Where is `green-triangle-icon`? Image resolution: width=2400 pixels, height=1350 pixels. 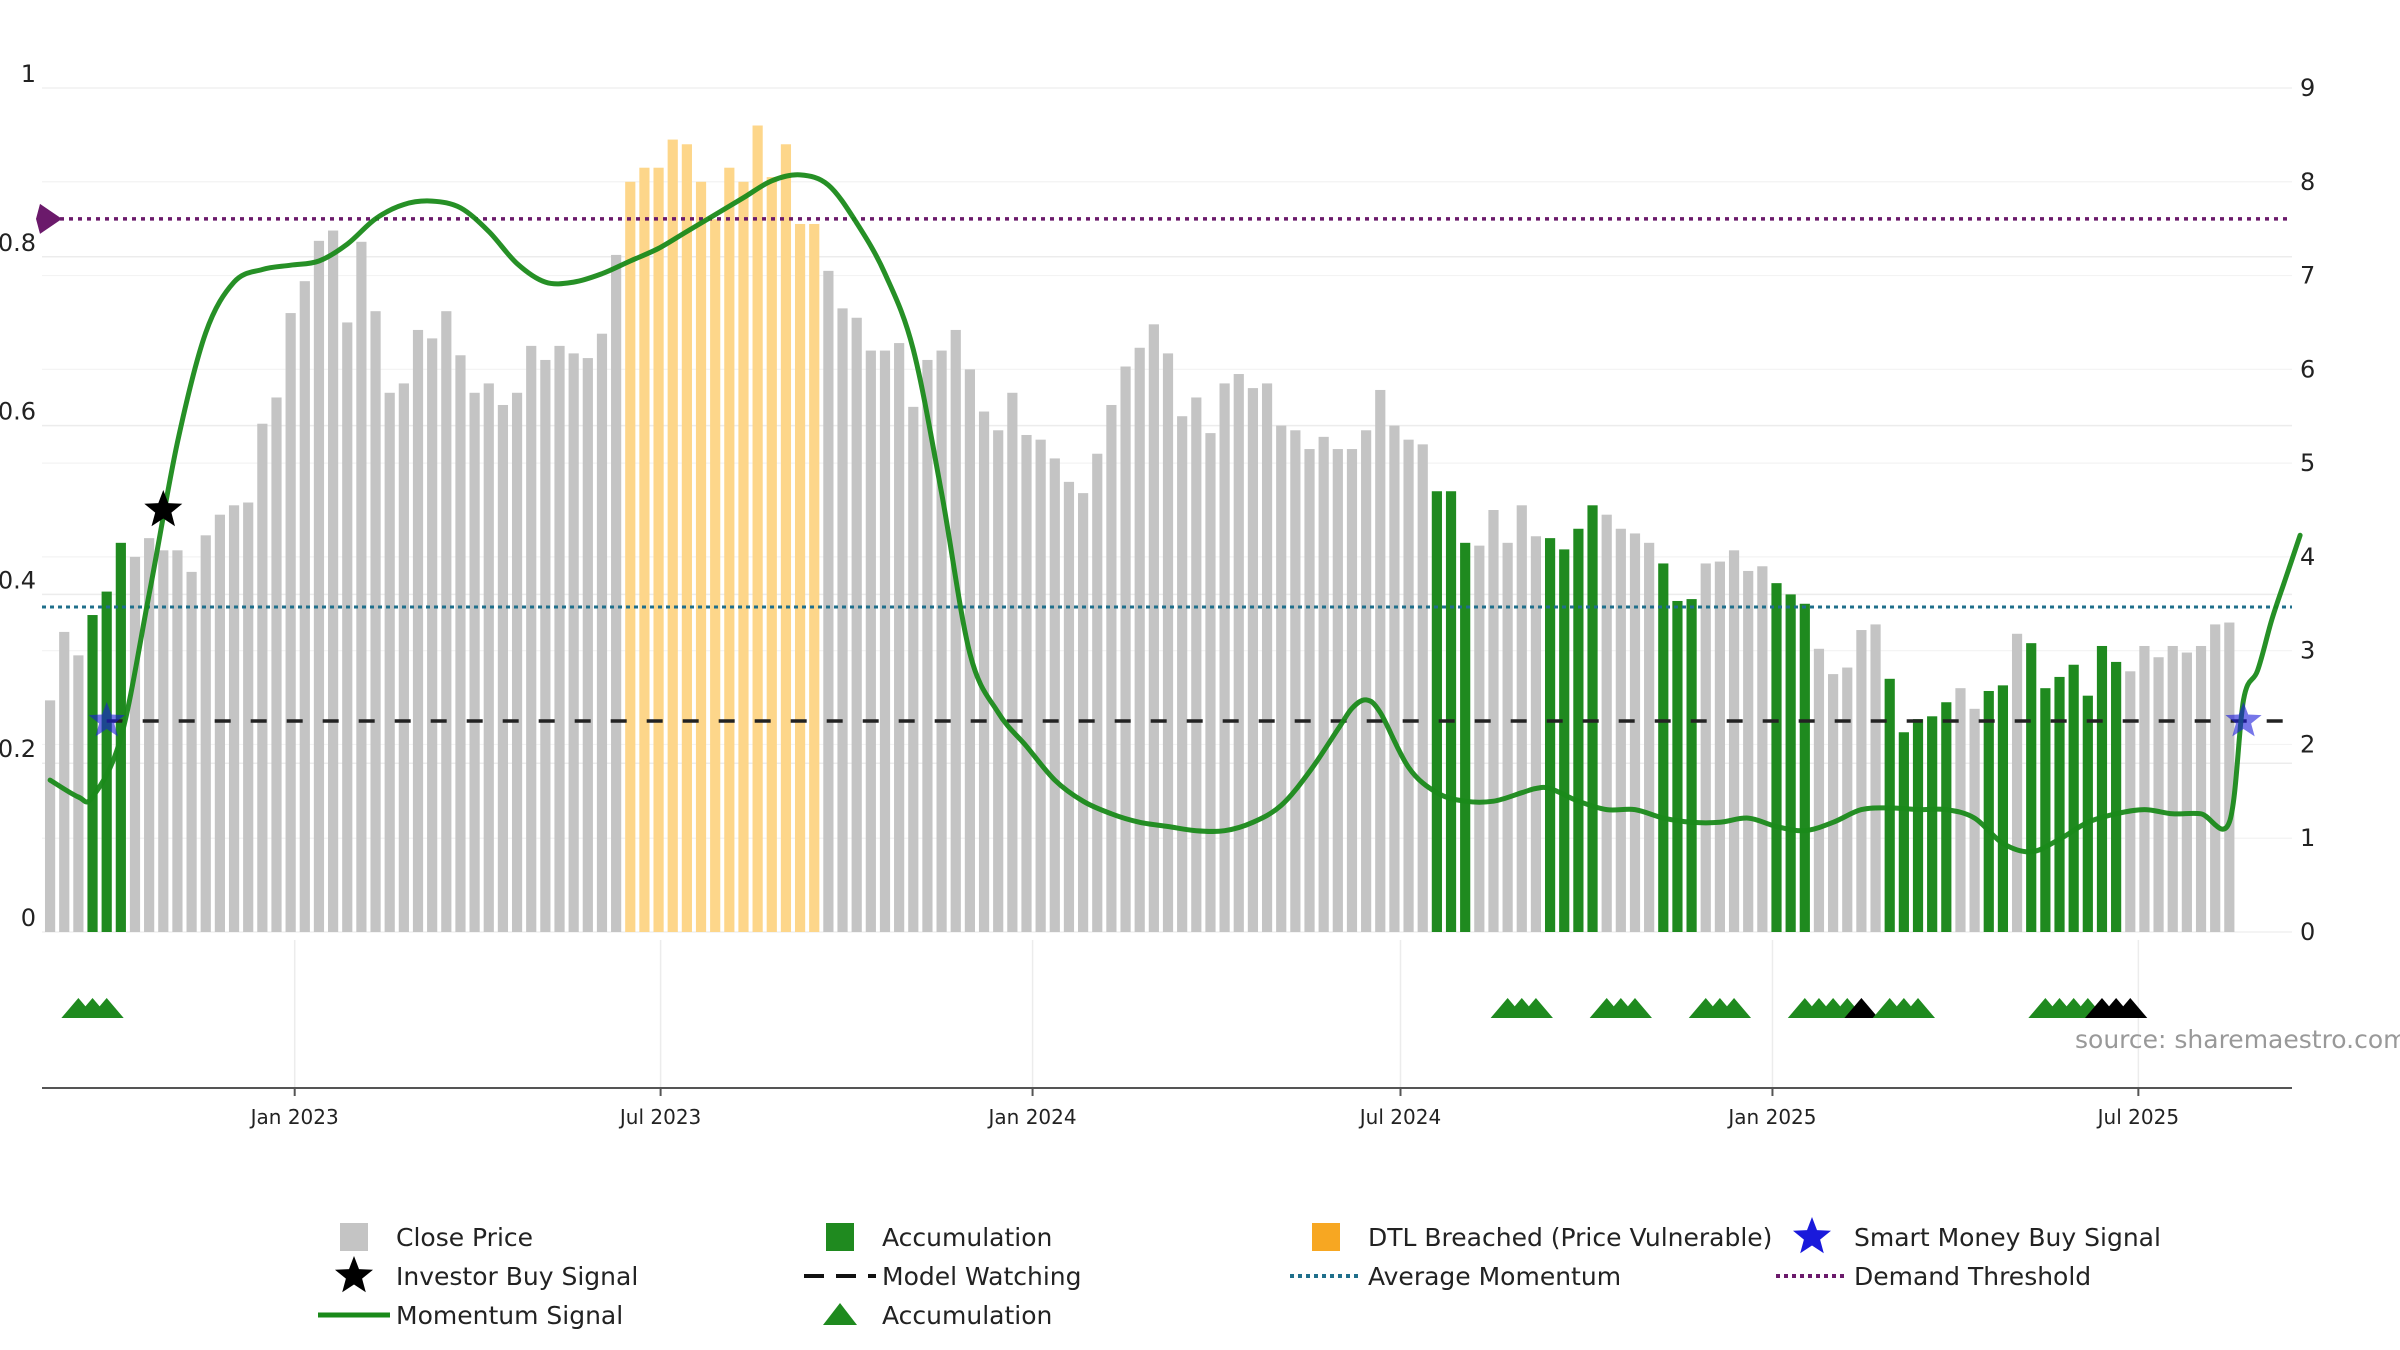 green-triangle-icon is located at coordinates (840, 1314).